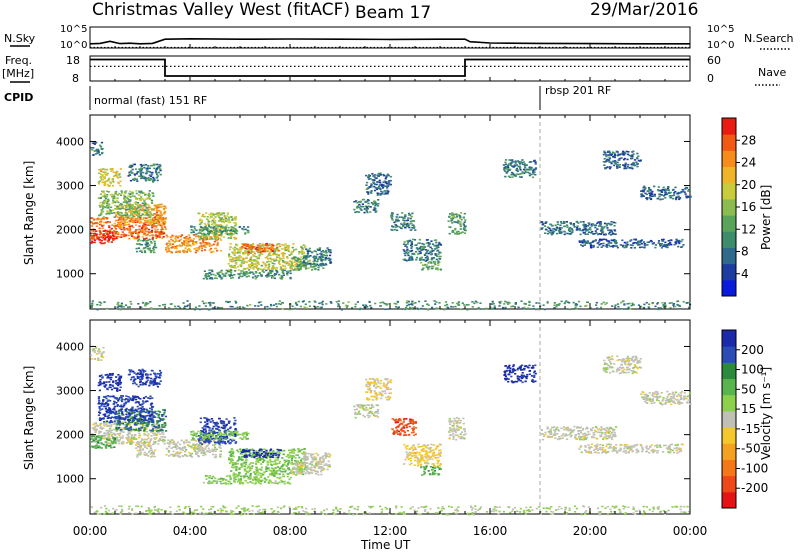 The height and width of the screenshot is (554, 800). What do you see at coordinates (18, 60) in the screenshot?
I see `freq-label-line1: Freq.` at bounding box center [18, 60].